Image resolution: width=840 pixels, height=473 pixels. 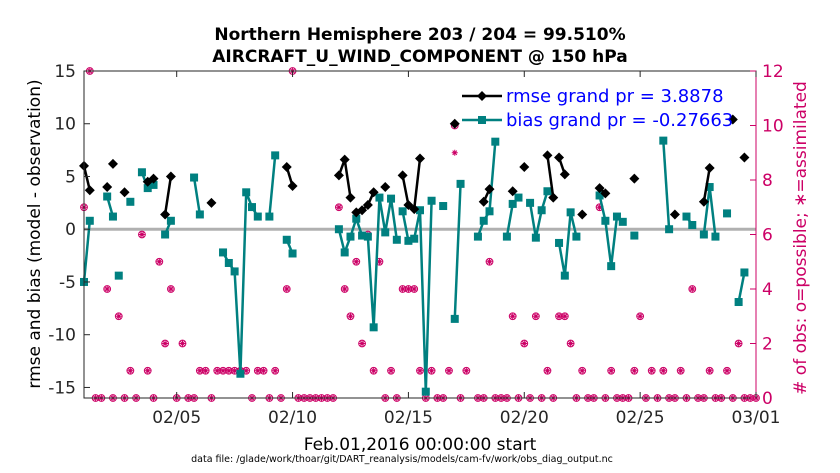 What do you see at coordinates (420, 445) in the screenshot?
I see `x-axis-label: Feb.01,2016 00:00:00 start` at bounding box center [420, 445].